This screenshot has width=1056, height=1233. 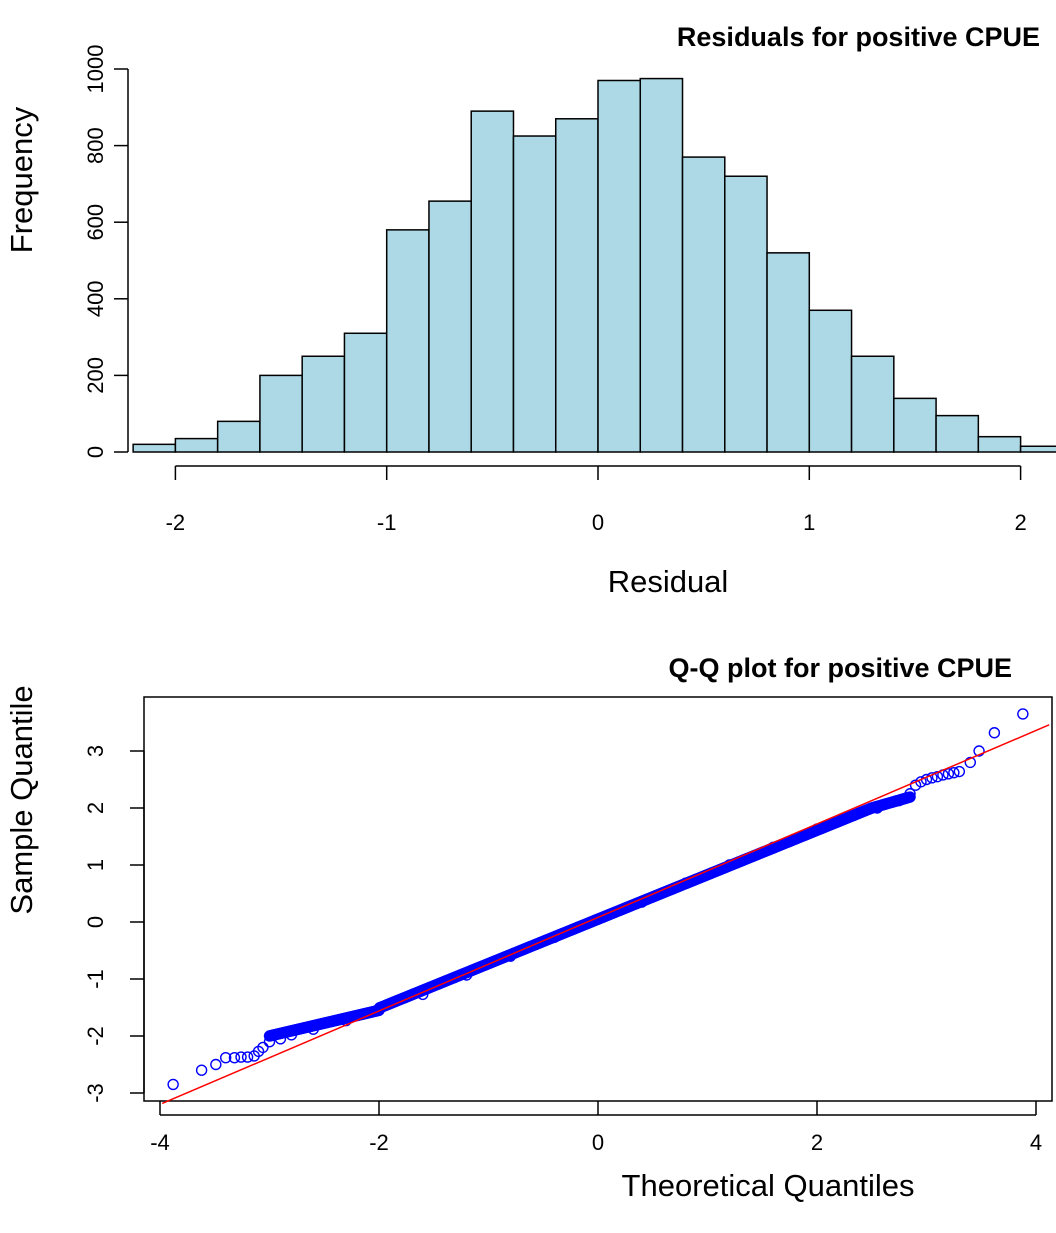 What do you see at coordinates (840, 668) in the screenshot?
I see `qq-title: Q-Q plot for positive CPUE` at bounding box center [840, 668].